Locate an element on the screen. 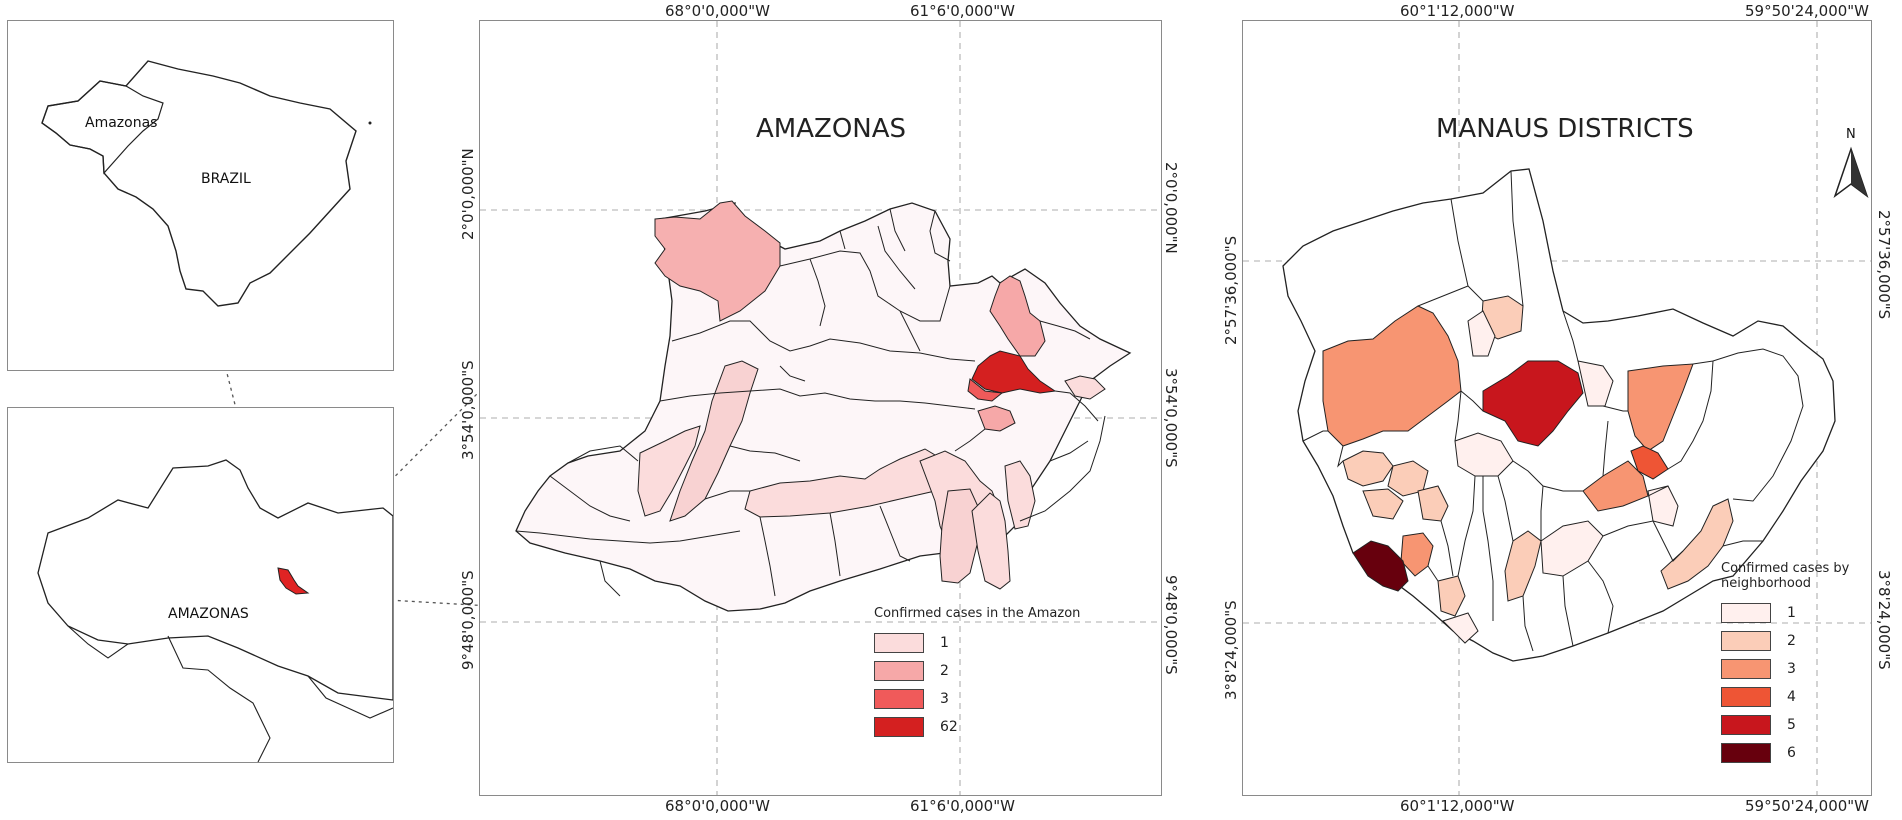  manaus-highlight is located at coordinates (293, 581).